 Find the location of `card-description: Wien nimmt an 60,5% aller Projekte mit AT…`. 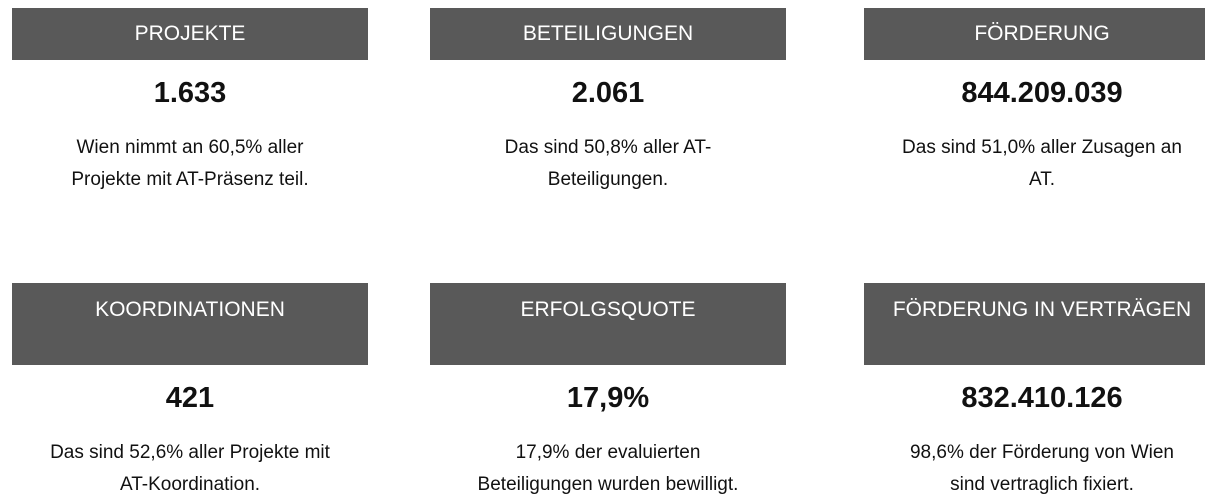

card-description: Wien nimmt an 60,5% aller Projekte mit AT… is located at coordinates (190, 164).